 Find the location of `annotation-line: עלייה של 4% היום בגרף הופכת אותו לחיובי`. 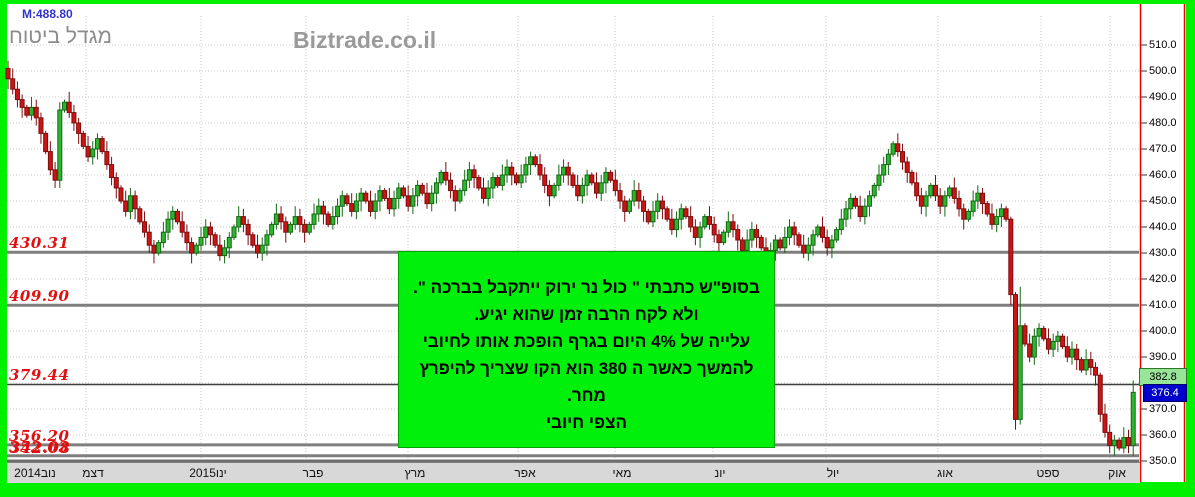

annotation-line: עלייה של 4% היום בגרף הופכת אותו לחיובי is located at coordinates (586, 341).